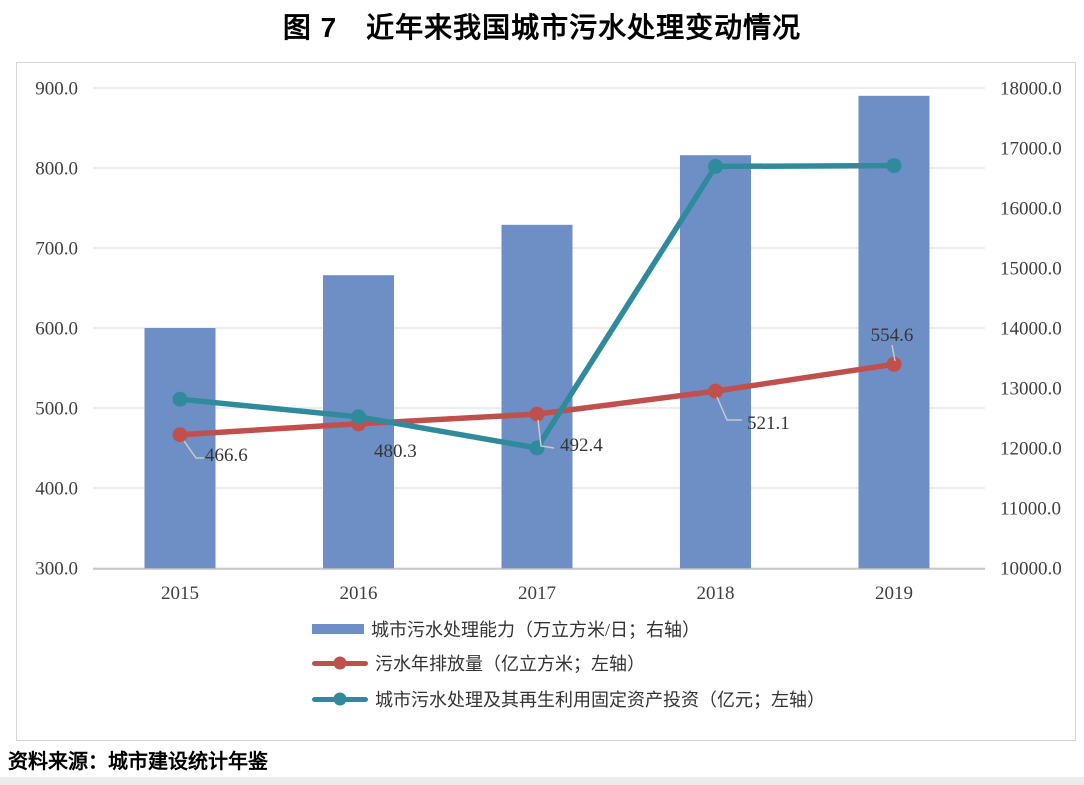 The height and width of the screenshot is (785, 1084). I want to click on legend-item-fixed-asset-investment: 城市污水处理及其再生利用固定资产投资（亿元；左轴）, so click(568, 699).